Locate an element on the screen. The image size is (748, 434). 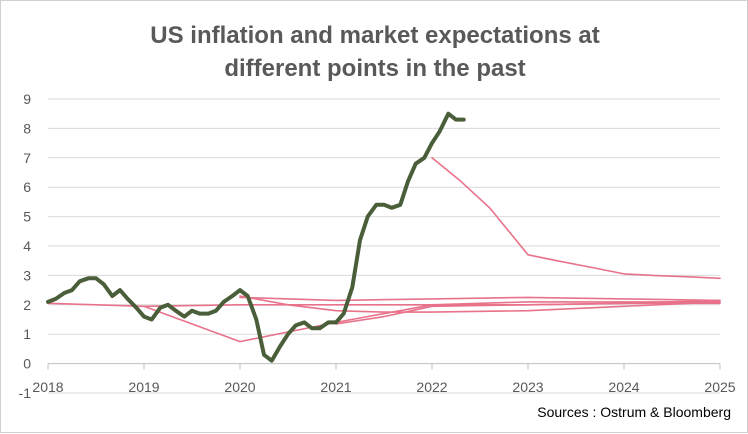
y-tick-label: 4 is located at coordinates (27, 246).